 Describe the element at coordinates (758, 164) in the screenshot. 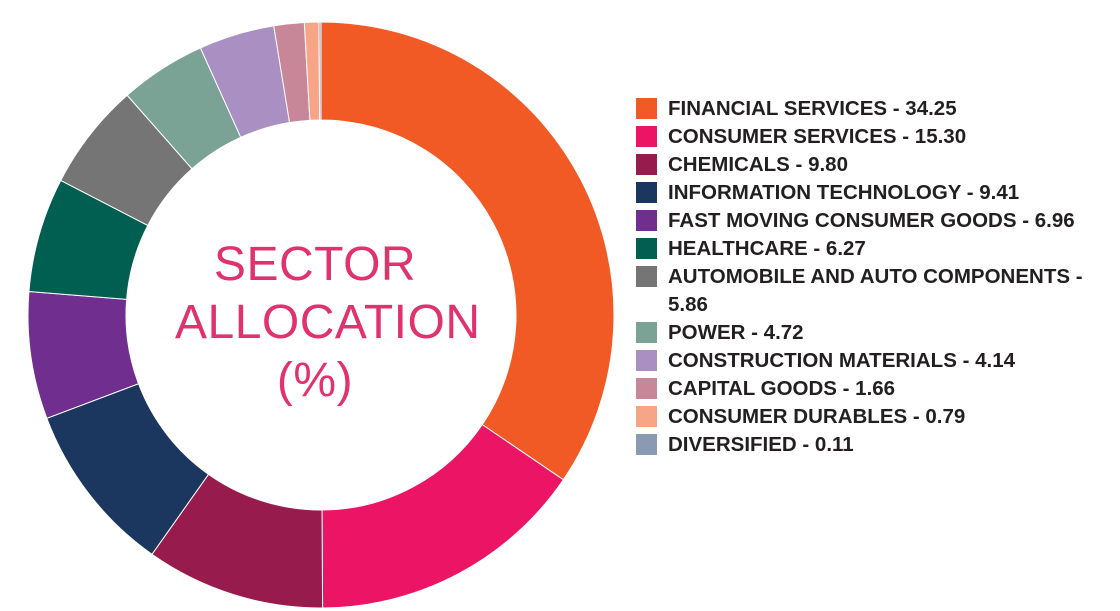

I see `legend-label: CHEMICALS - 9.80` at that location.